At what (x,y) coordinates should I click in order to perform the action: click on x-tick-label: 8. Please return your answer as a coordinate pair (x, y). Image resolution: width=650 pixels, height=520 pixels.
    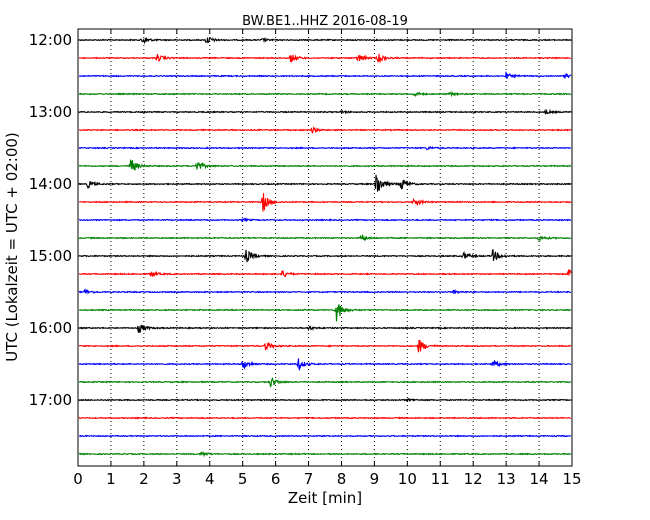
    Looking at the image, I should click on (342, 479).